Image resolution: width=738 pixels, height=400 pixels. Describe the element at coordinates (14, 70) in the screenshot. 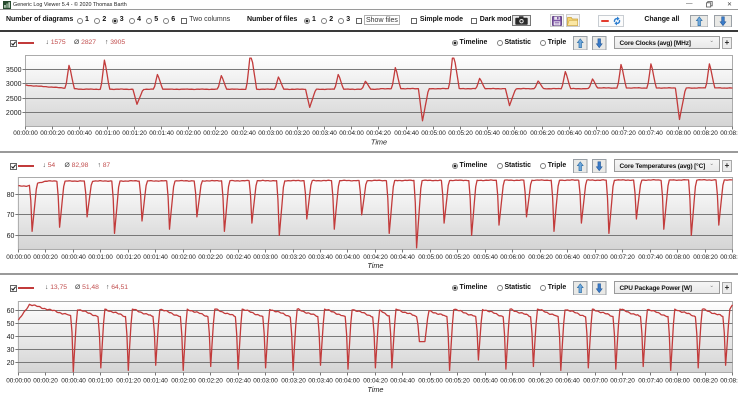

I see `svg-text: 3500` at that location.